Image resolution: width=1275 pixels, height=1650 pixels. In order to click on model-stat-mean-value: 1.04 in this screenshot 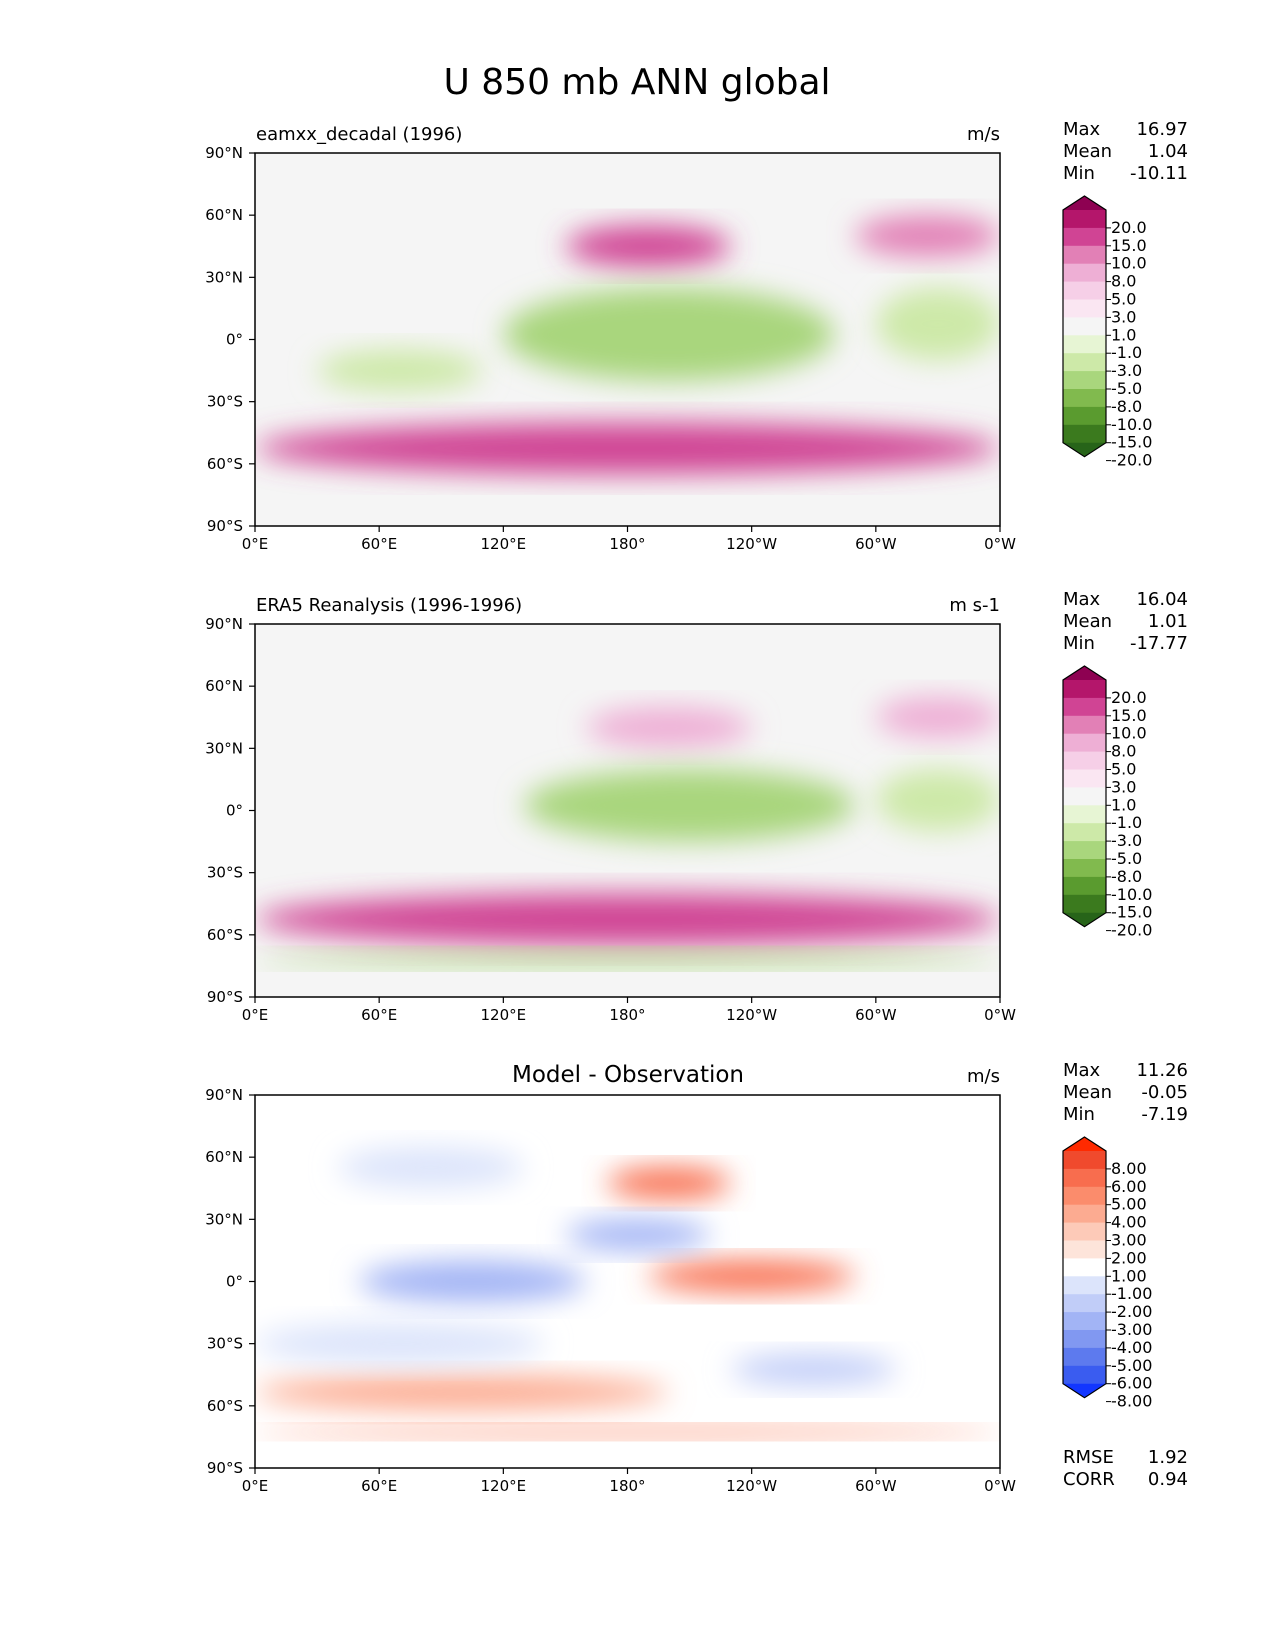, I will do `click(1168, 151)`.